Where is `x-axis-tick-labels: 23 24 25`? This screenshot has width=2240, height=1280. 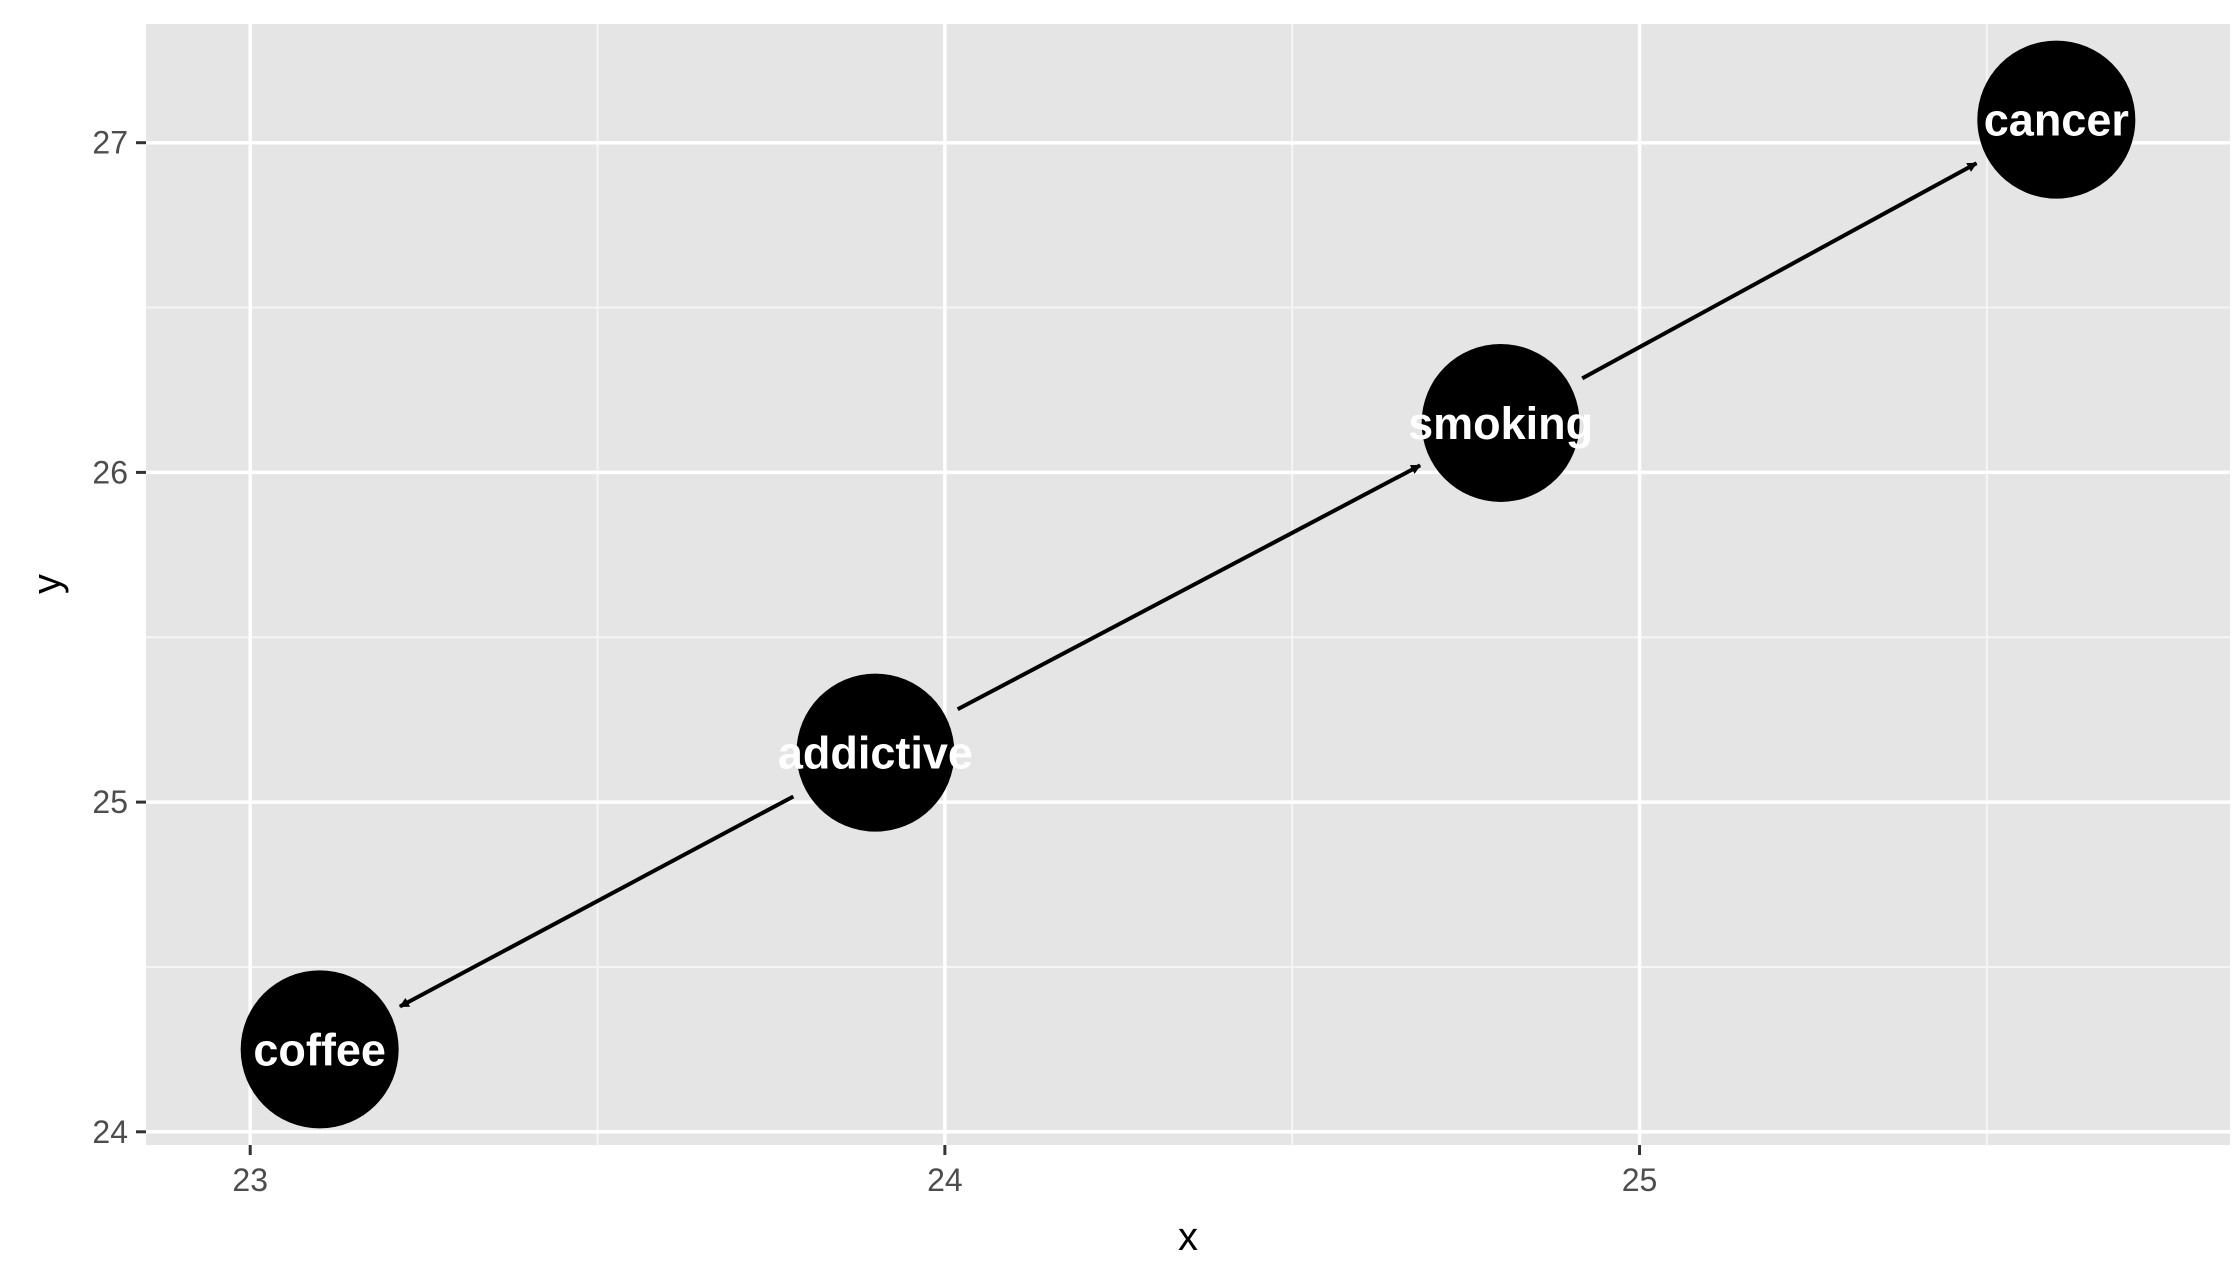
x-axis-tick-labels: 23 24 25 is located at coordinates (944, 1180).